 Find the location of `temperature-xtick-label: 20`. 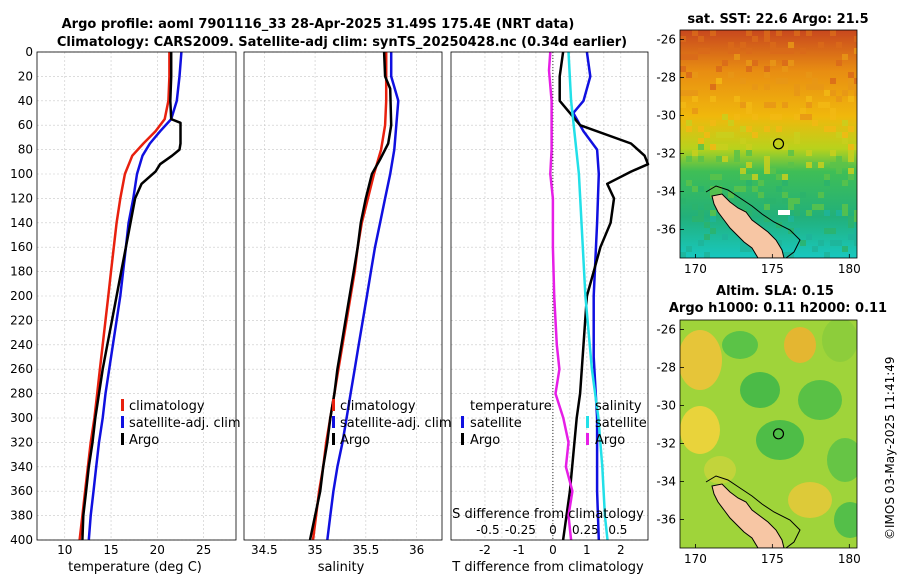

temperature-xtick-label: 20 is located at coordinates (157, 550).